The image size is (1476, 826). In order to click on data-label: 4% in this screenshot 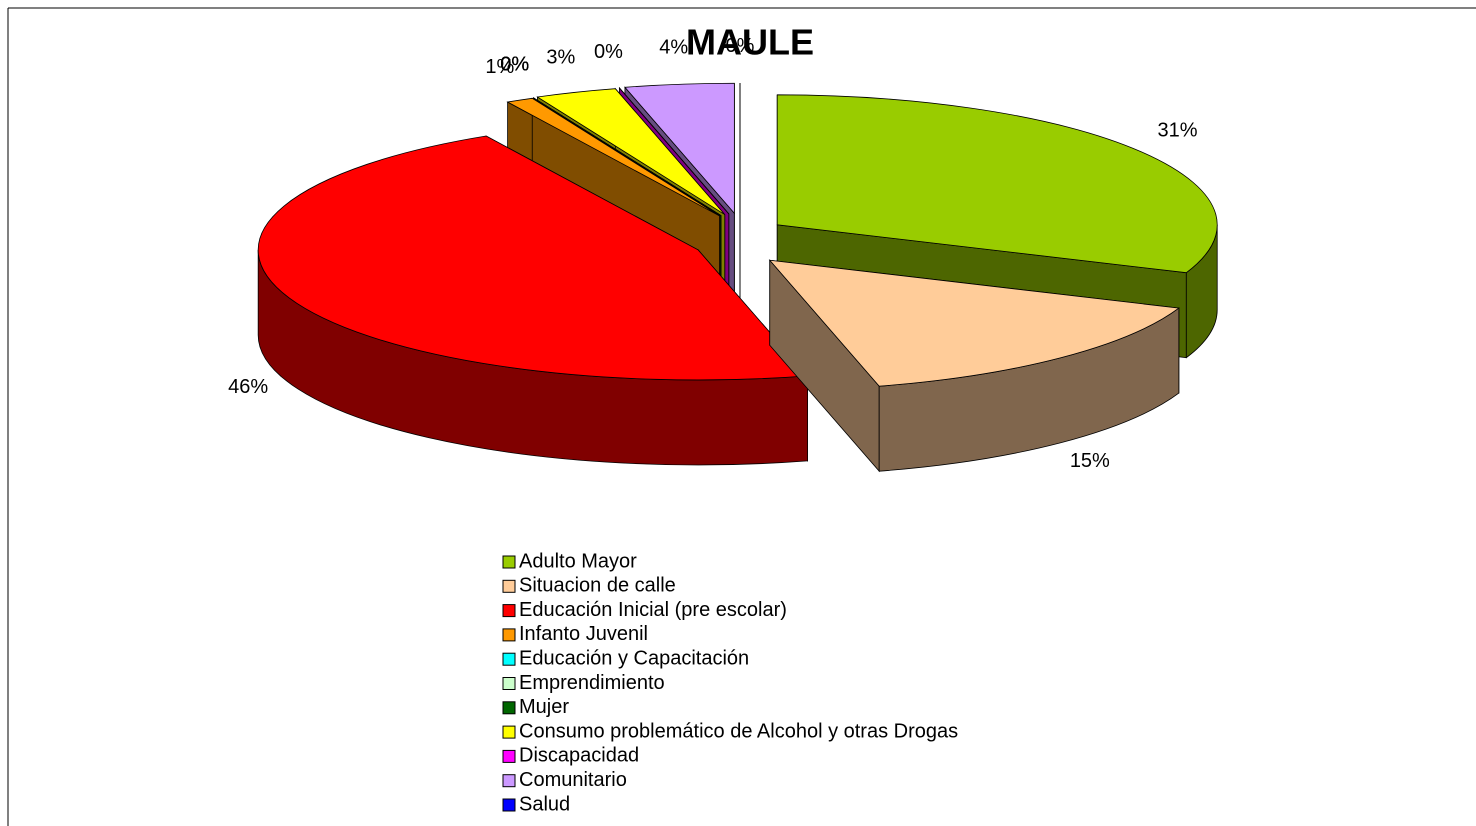, I will do `click(673, 47)`.